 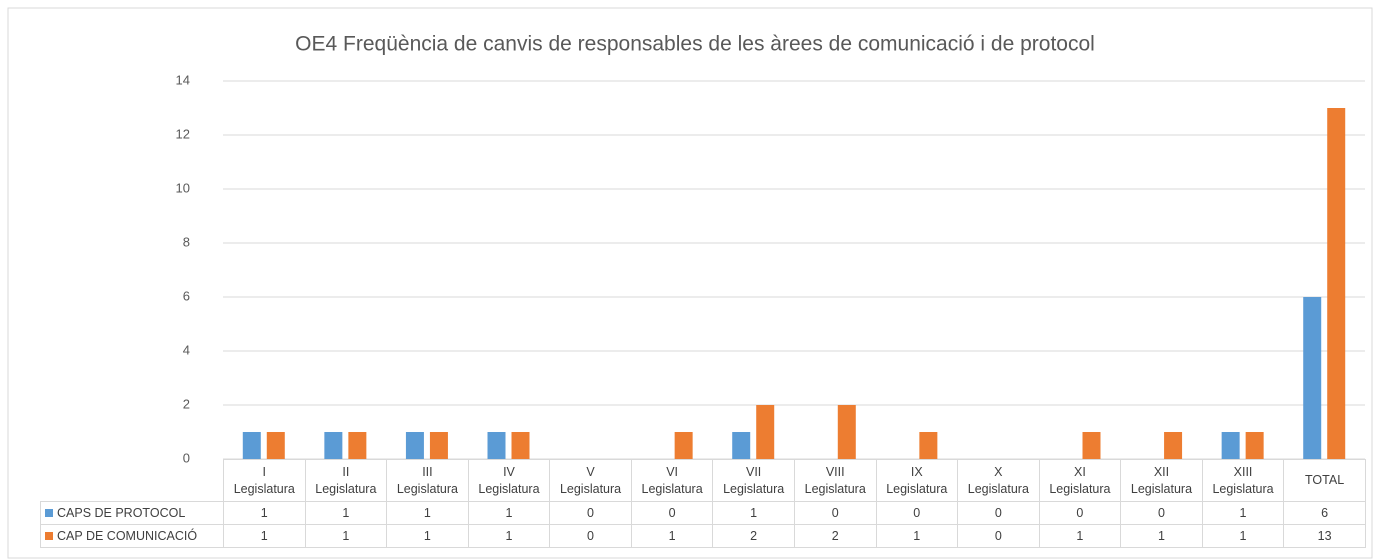 What do you see at coordinates (186, 349) in the screenshot?
I see `y-tick-label: 4` at bounding box center [186, 349].